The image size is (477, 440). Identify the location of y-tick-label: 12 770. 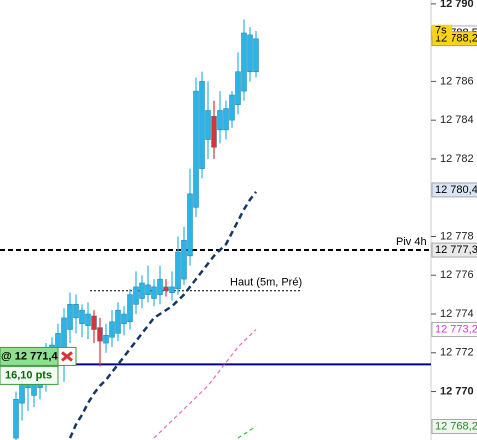
(457, 391).